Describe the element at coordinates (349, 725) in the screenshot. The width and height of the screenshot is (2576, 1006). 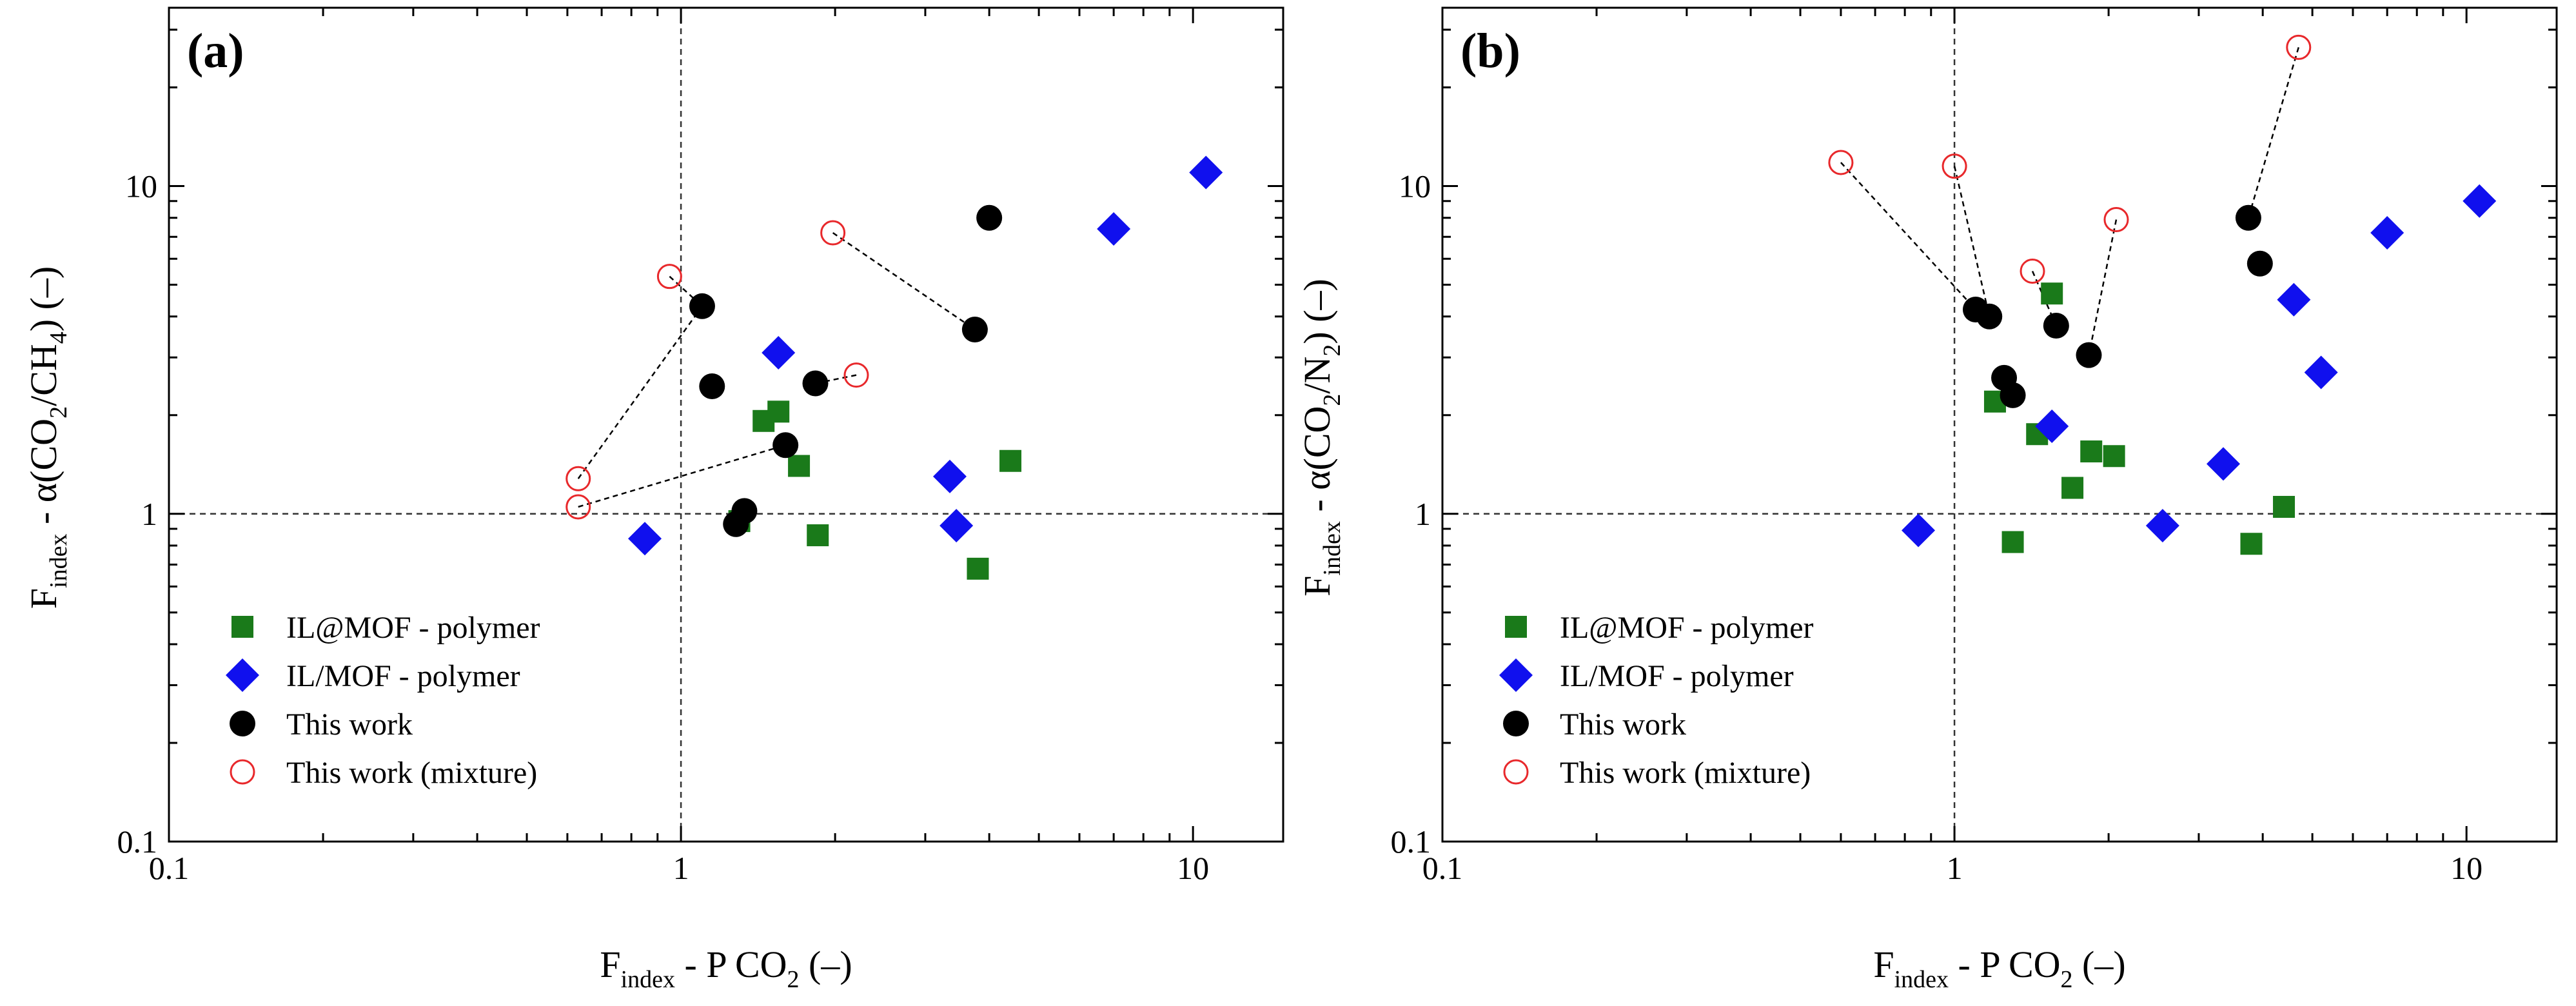
I see `legend-label: This work` at that location.